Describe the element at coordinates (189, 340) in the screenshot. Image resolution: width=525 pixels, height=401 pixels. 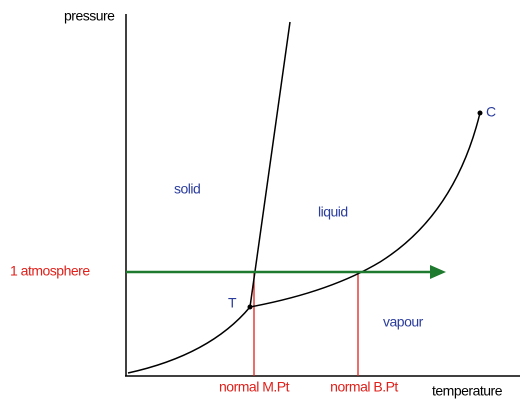
I see `sublimation-curve` at that location.